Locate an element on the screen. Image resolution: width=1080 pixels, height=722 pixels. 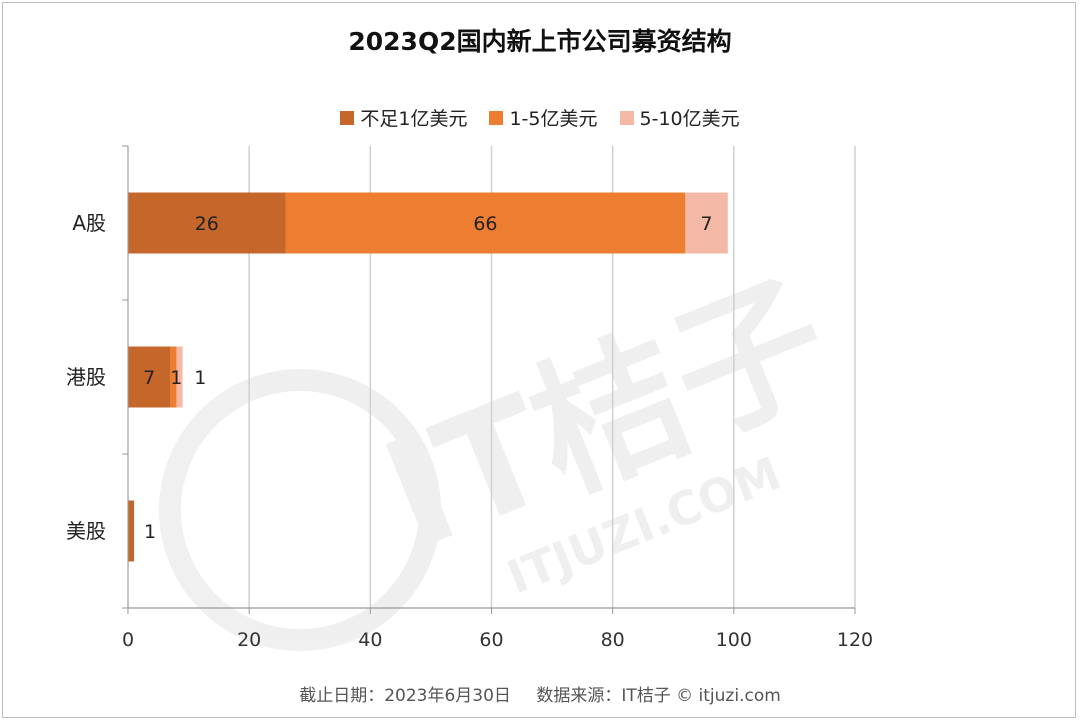
footer-date-note: 截止日期：2023年6月30日 is located at coordinates (405, 696).